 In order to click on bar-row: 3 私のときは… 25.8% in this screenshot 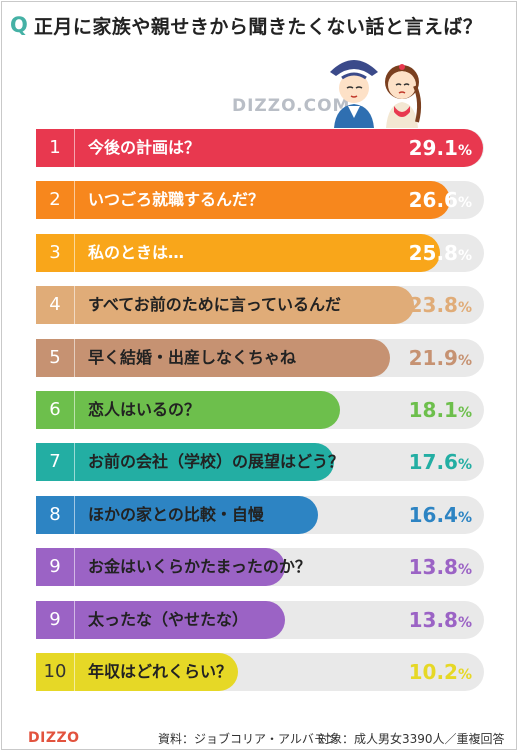, I will do `click(260, 252)`.